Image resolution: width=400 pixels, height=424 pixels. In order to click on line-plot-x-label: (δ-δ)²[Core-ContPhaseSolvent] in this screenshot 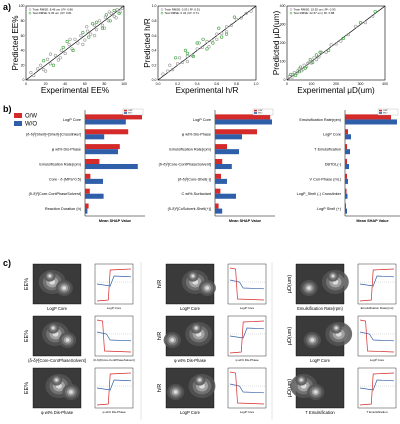, I will do `click(114, 360)`.